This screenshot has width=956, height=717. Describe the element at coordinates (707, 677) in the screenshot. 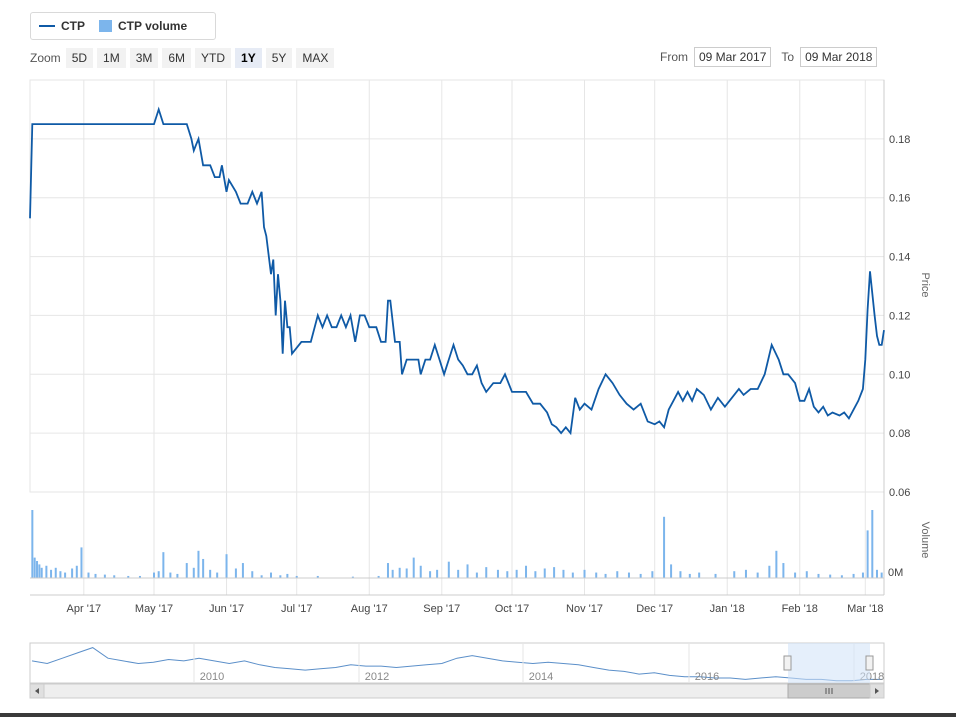

I see `navigator-year-label: 2016` at that location.